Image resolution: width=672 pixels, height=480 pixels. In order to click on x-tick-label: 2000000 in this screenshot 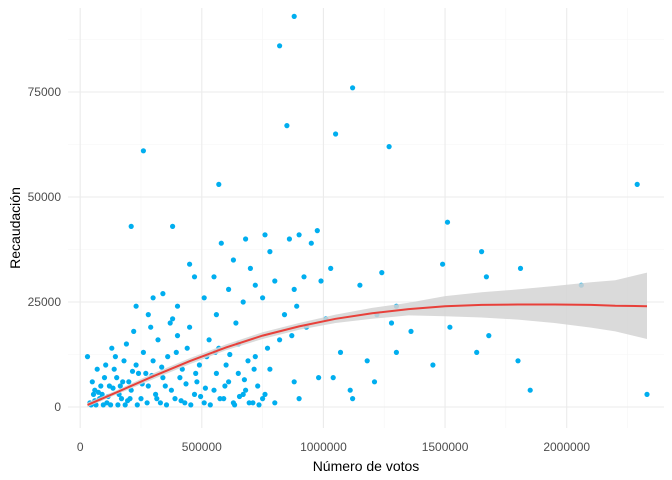, I will do `click(566, 447)`.